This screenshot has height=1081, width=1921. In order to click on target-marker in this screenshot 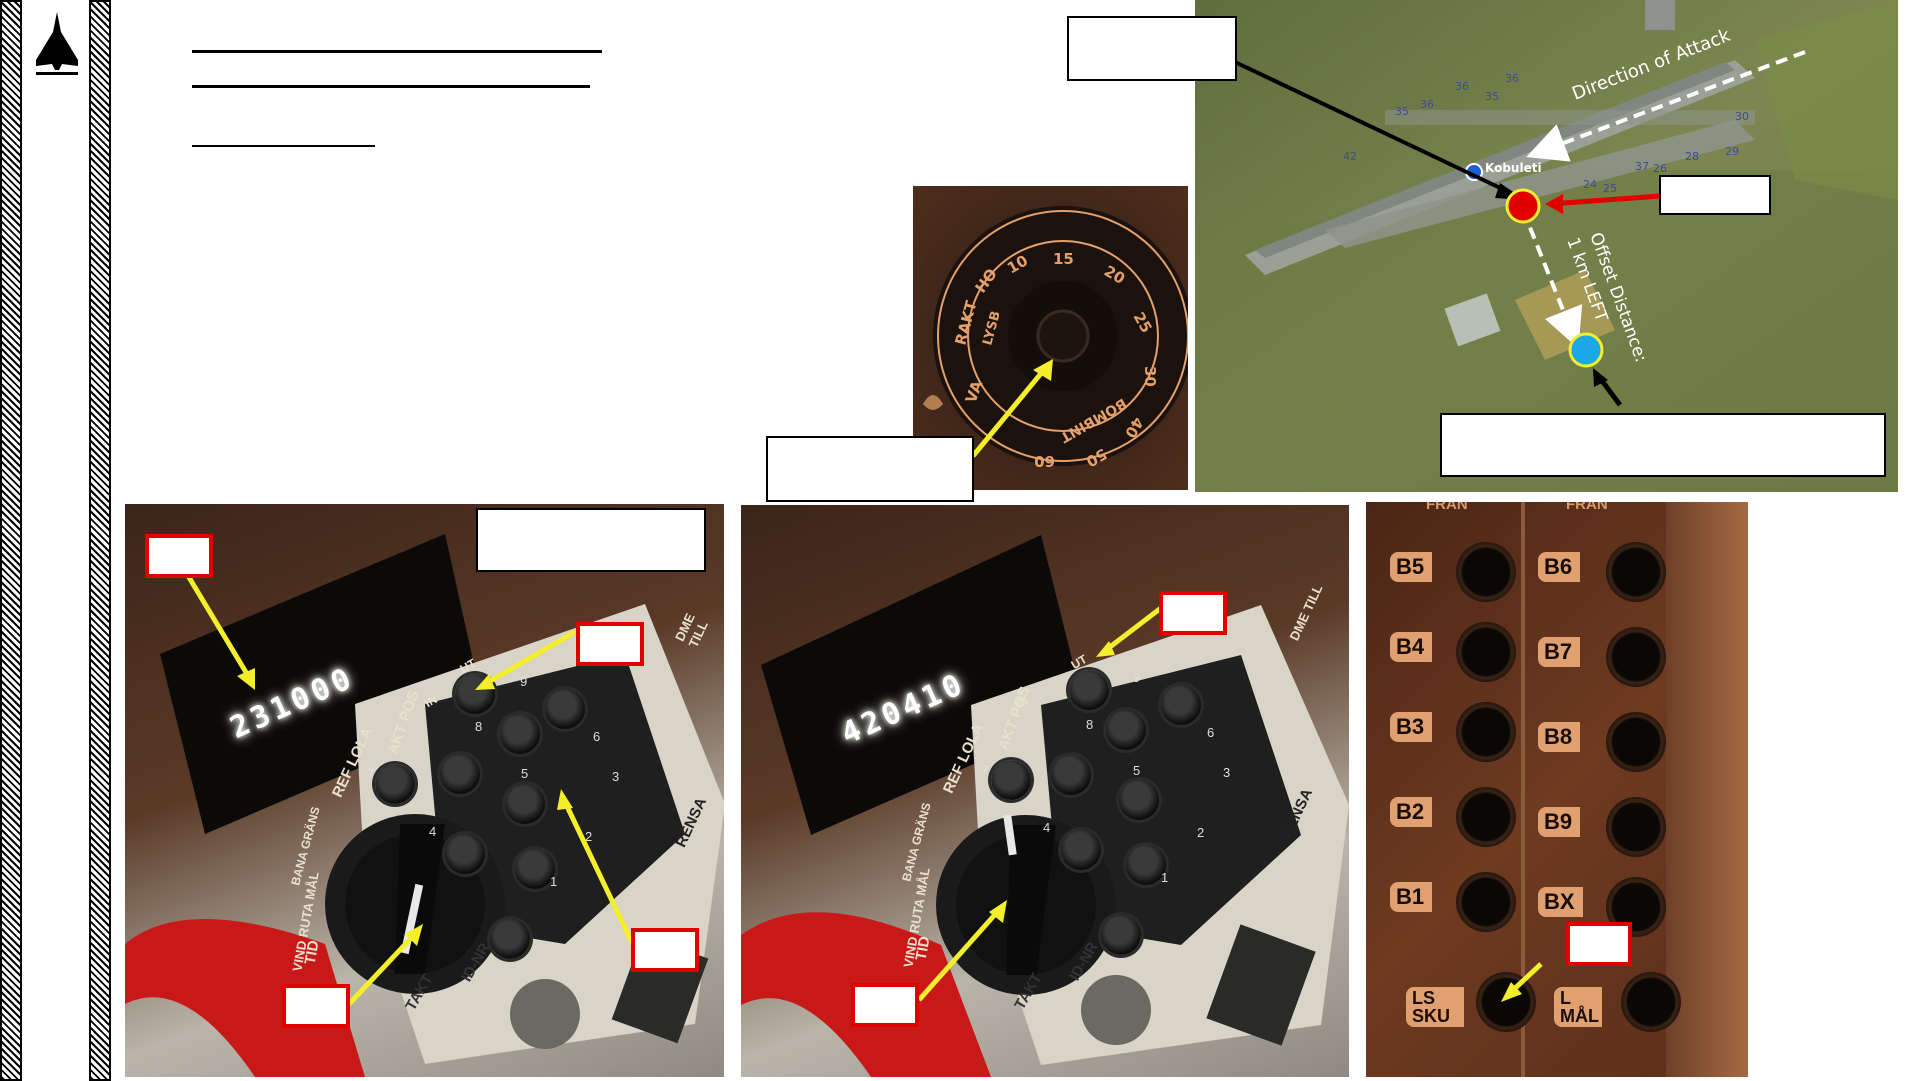, I will do `click(1523, 206)`.